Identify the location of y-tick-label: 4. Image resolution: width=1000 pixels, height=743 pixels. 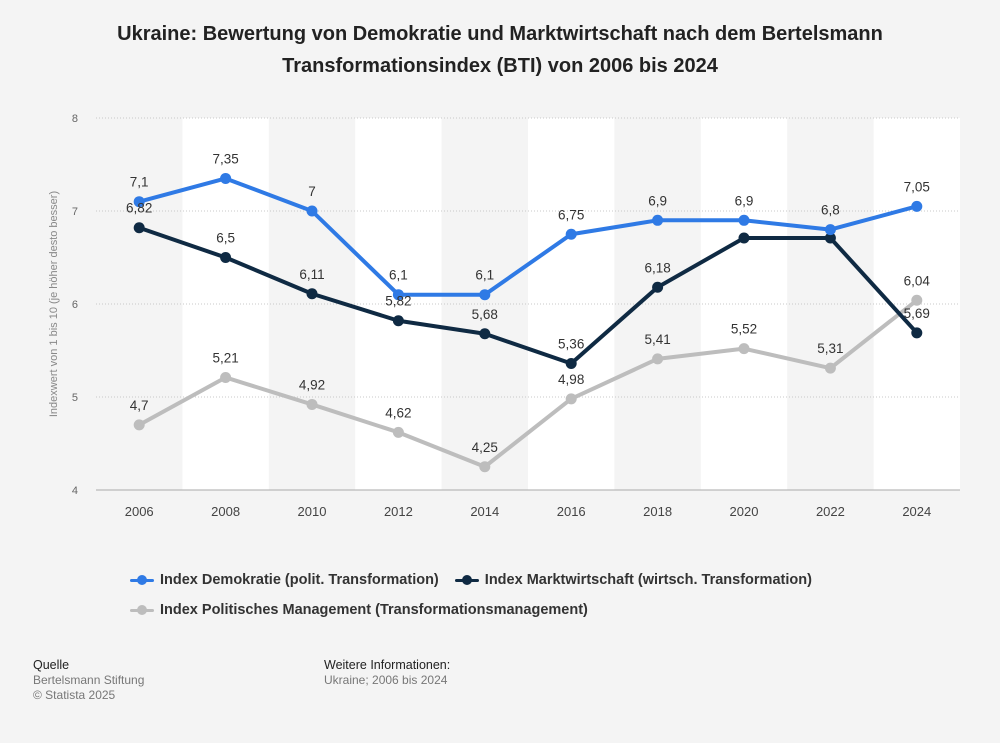
(75, 491).